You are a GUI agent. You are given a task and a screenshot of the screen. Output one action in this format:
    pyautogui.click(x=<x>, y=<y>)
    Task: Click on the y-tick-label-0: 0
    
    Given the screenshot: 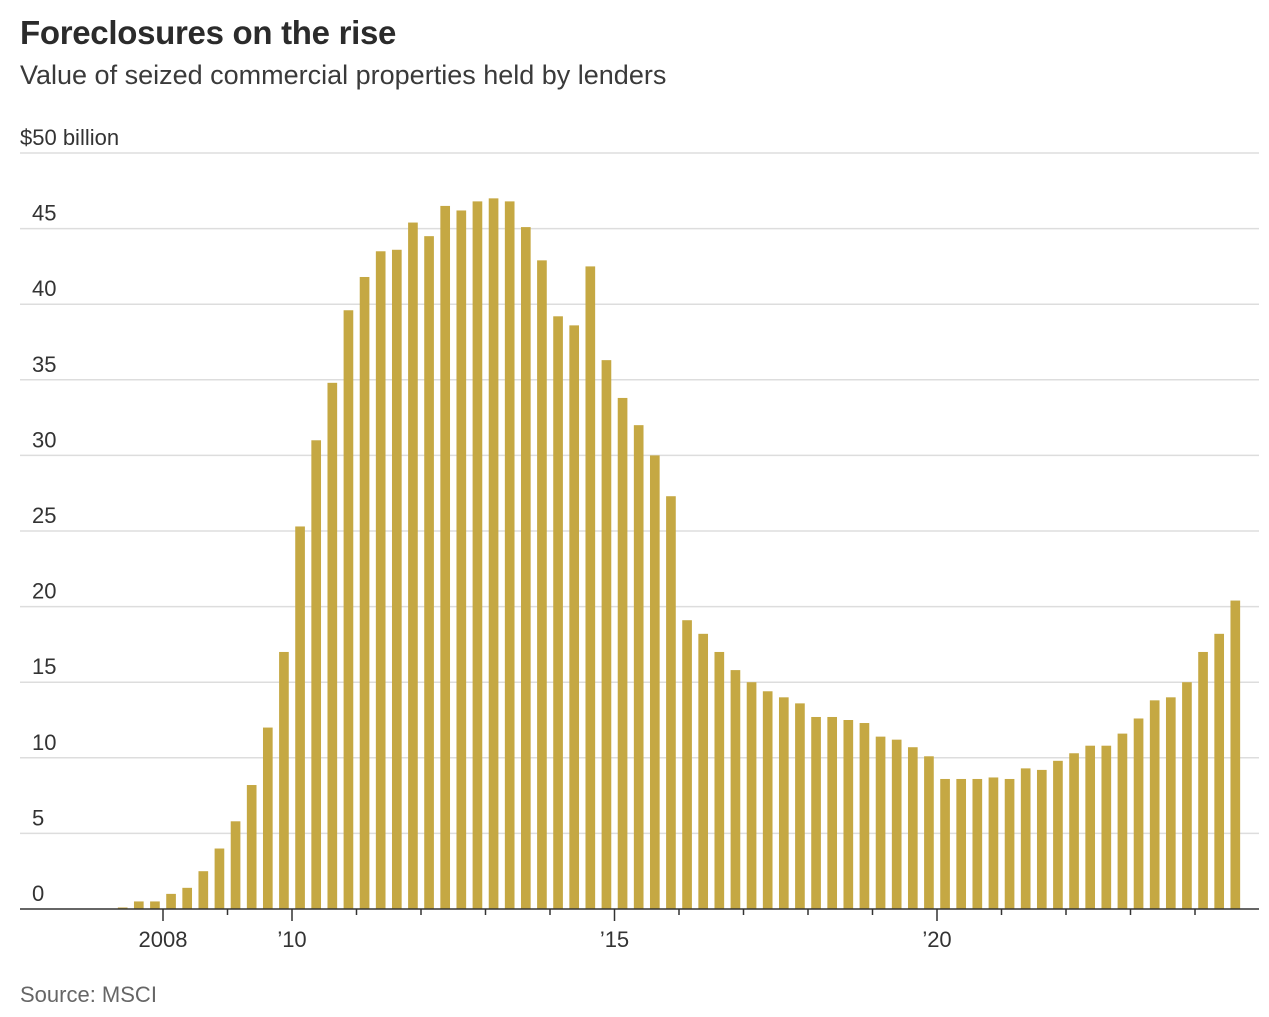 What is the action you would take?
    pyautogui.click(x=38, y=893)
    